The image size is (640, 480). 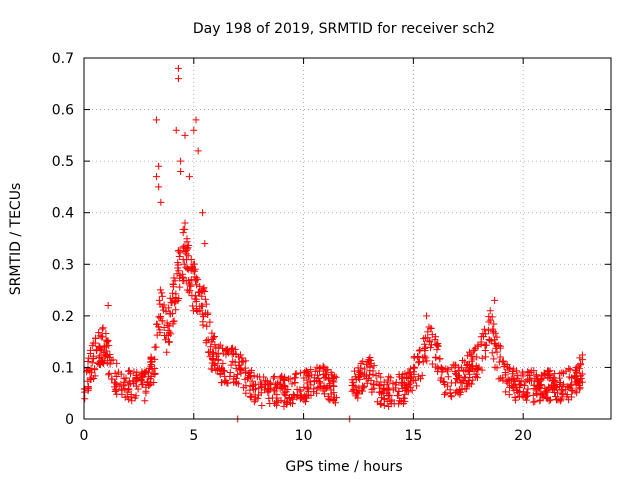 What do you see at coordinates (63, 368) in the screenshot?
I see `y-tick-label: 0.1` at bounding box center [63, 368].